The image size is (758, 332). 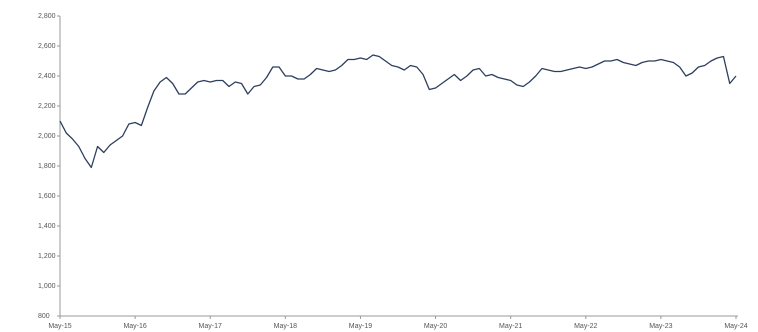 I want to click on y-tick-label: 800, so click(x=44, y=316).